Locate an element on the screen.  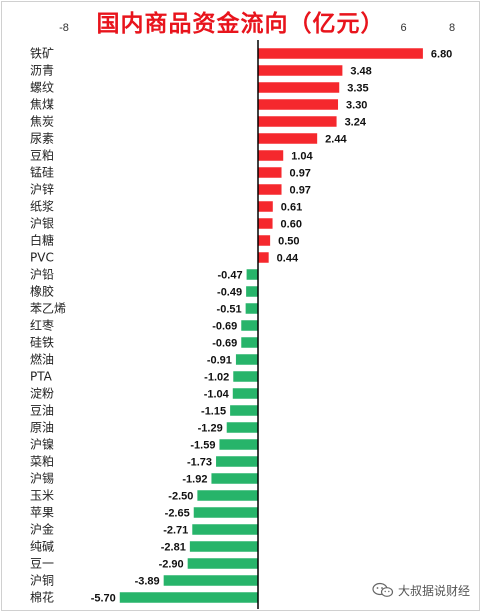
category-label: 尿素 is located at coordinates (42, 139).